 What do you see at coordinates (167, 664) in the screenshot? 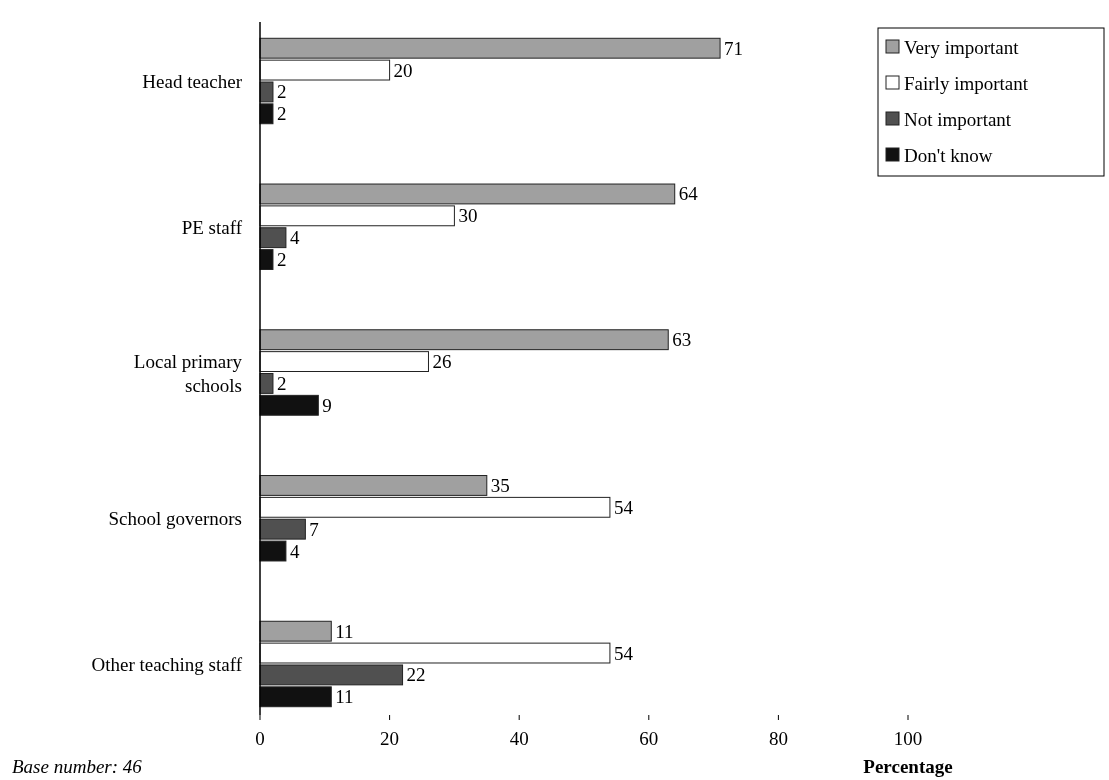
I see `y-tick-label: Other teaching staff` at bounding box center [167, 664].